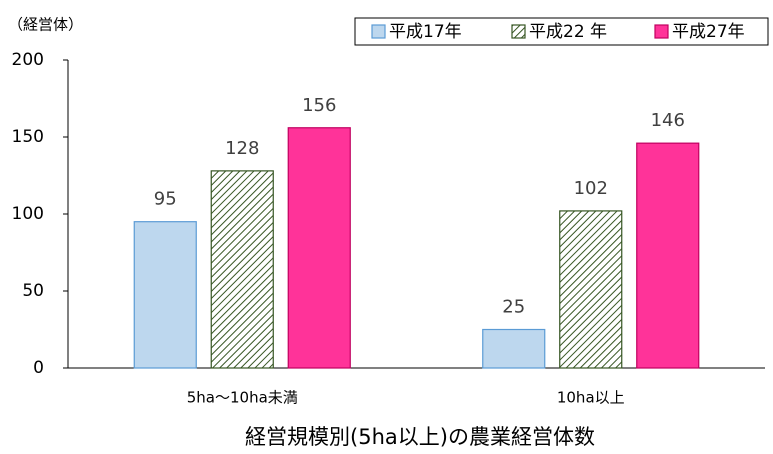 The image size is (773, 454). What do you see at coordinates (45, 25) in the screenshot?
I see `y-axis-label: （経営体）` at bounding box center [45, 25].